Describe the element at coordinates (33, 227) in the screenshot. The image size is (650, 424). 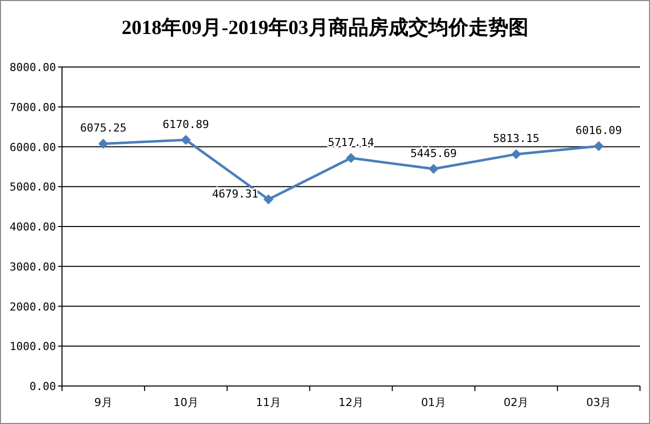
I see `y-tick-label: 4000.00` at that location.